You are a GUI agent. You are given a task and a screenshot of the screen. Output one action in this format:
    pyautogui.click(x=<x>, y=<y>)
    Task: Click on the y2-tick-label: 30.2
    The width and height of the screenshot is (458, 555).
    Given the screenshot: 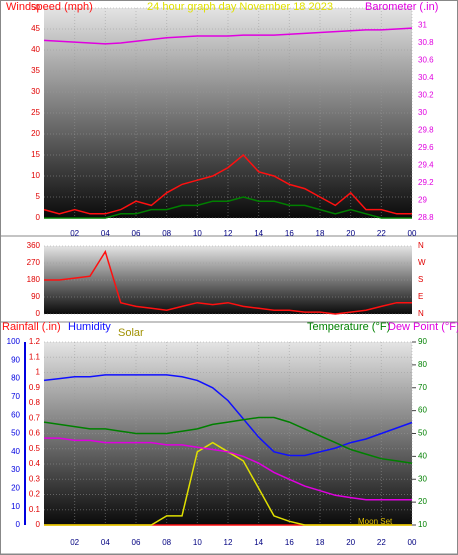 What is the action you would take?
    pyautogui.click(x=426, y=95)
    